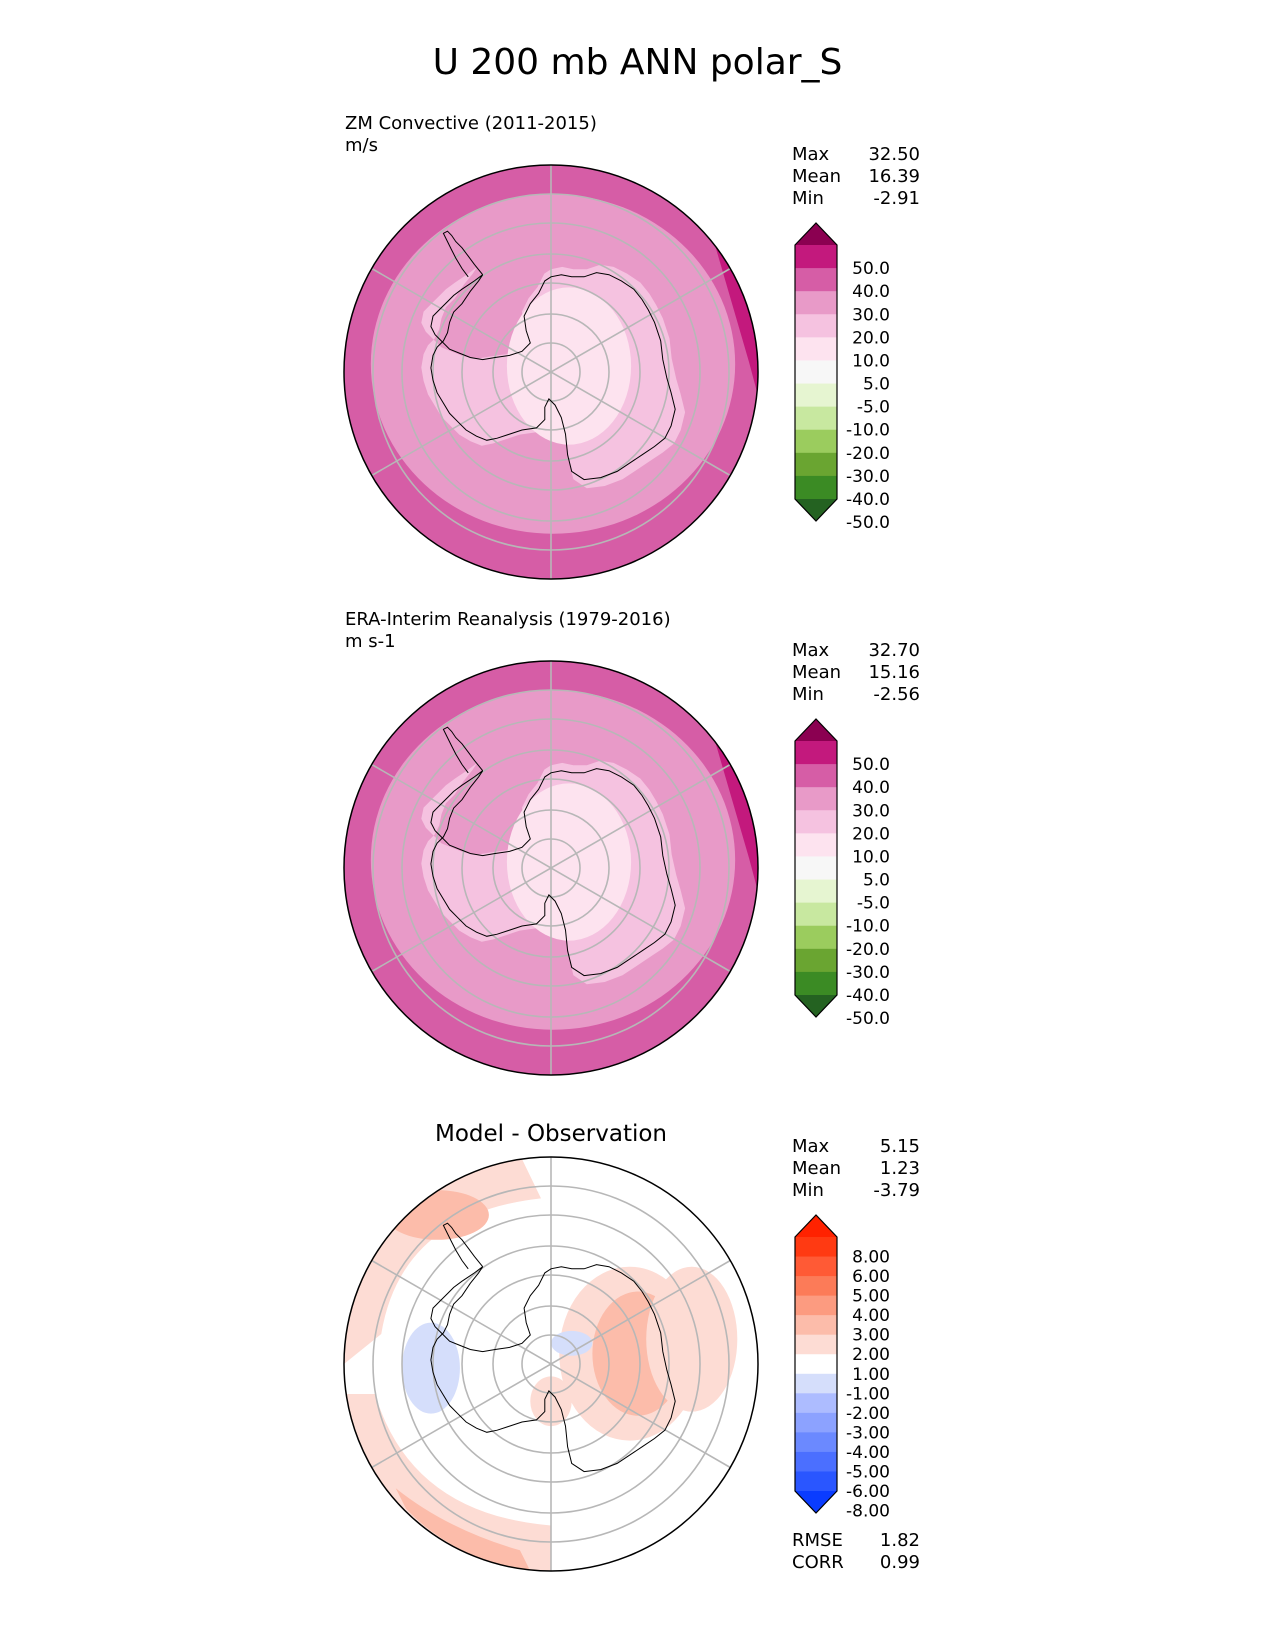 The image size is (1275, 1650). Describe the element at coordinates (551, 1134) in the screenshot. I see `panel-3-title: Model - Observation` at that location.